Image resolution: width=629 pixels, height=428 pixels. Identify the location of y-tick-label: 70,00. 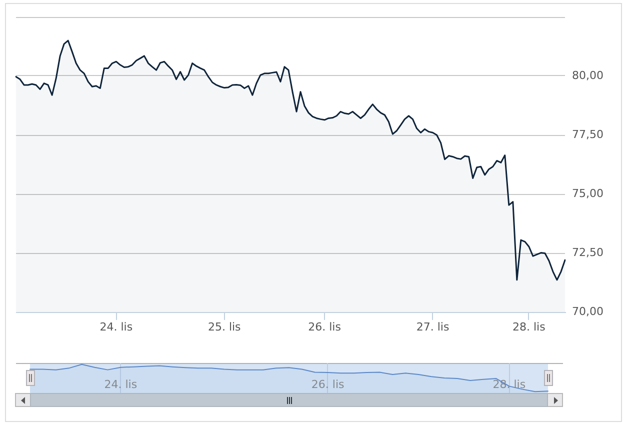
(588, 311).